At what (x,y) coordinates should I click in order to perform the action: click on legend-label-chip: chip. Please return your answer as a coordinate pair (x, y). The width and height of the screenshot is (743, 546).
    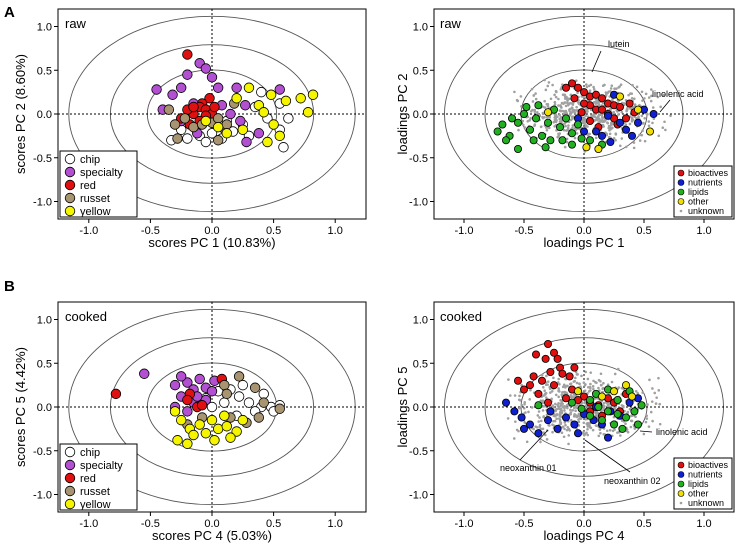
    Looking at the image, I should click on (90, 160).